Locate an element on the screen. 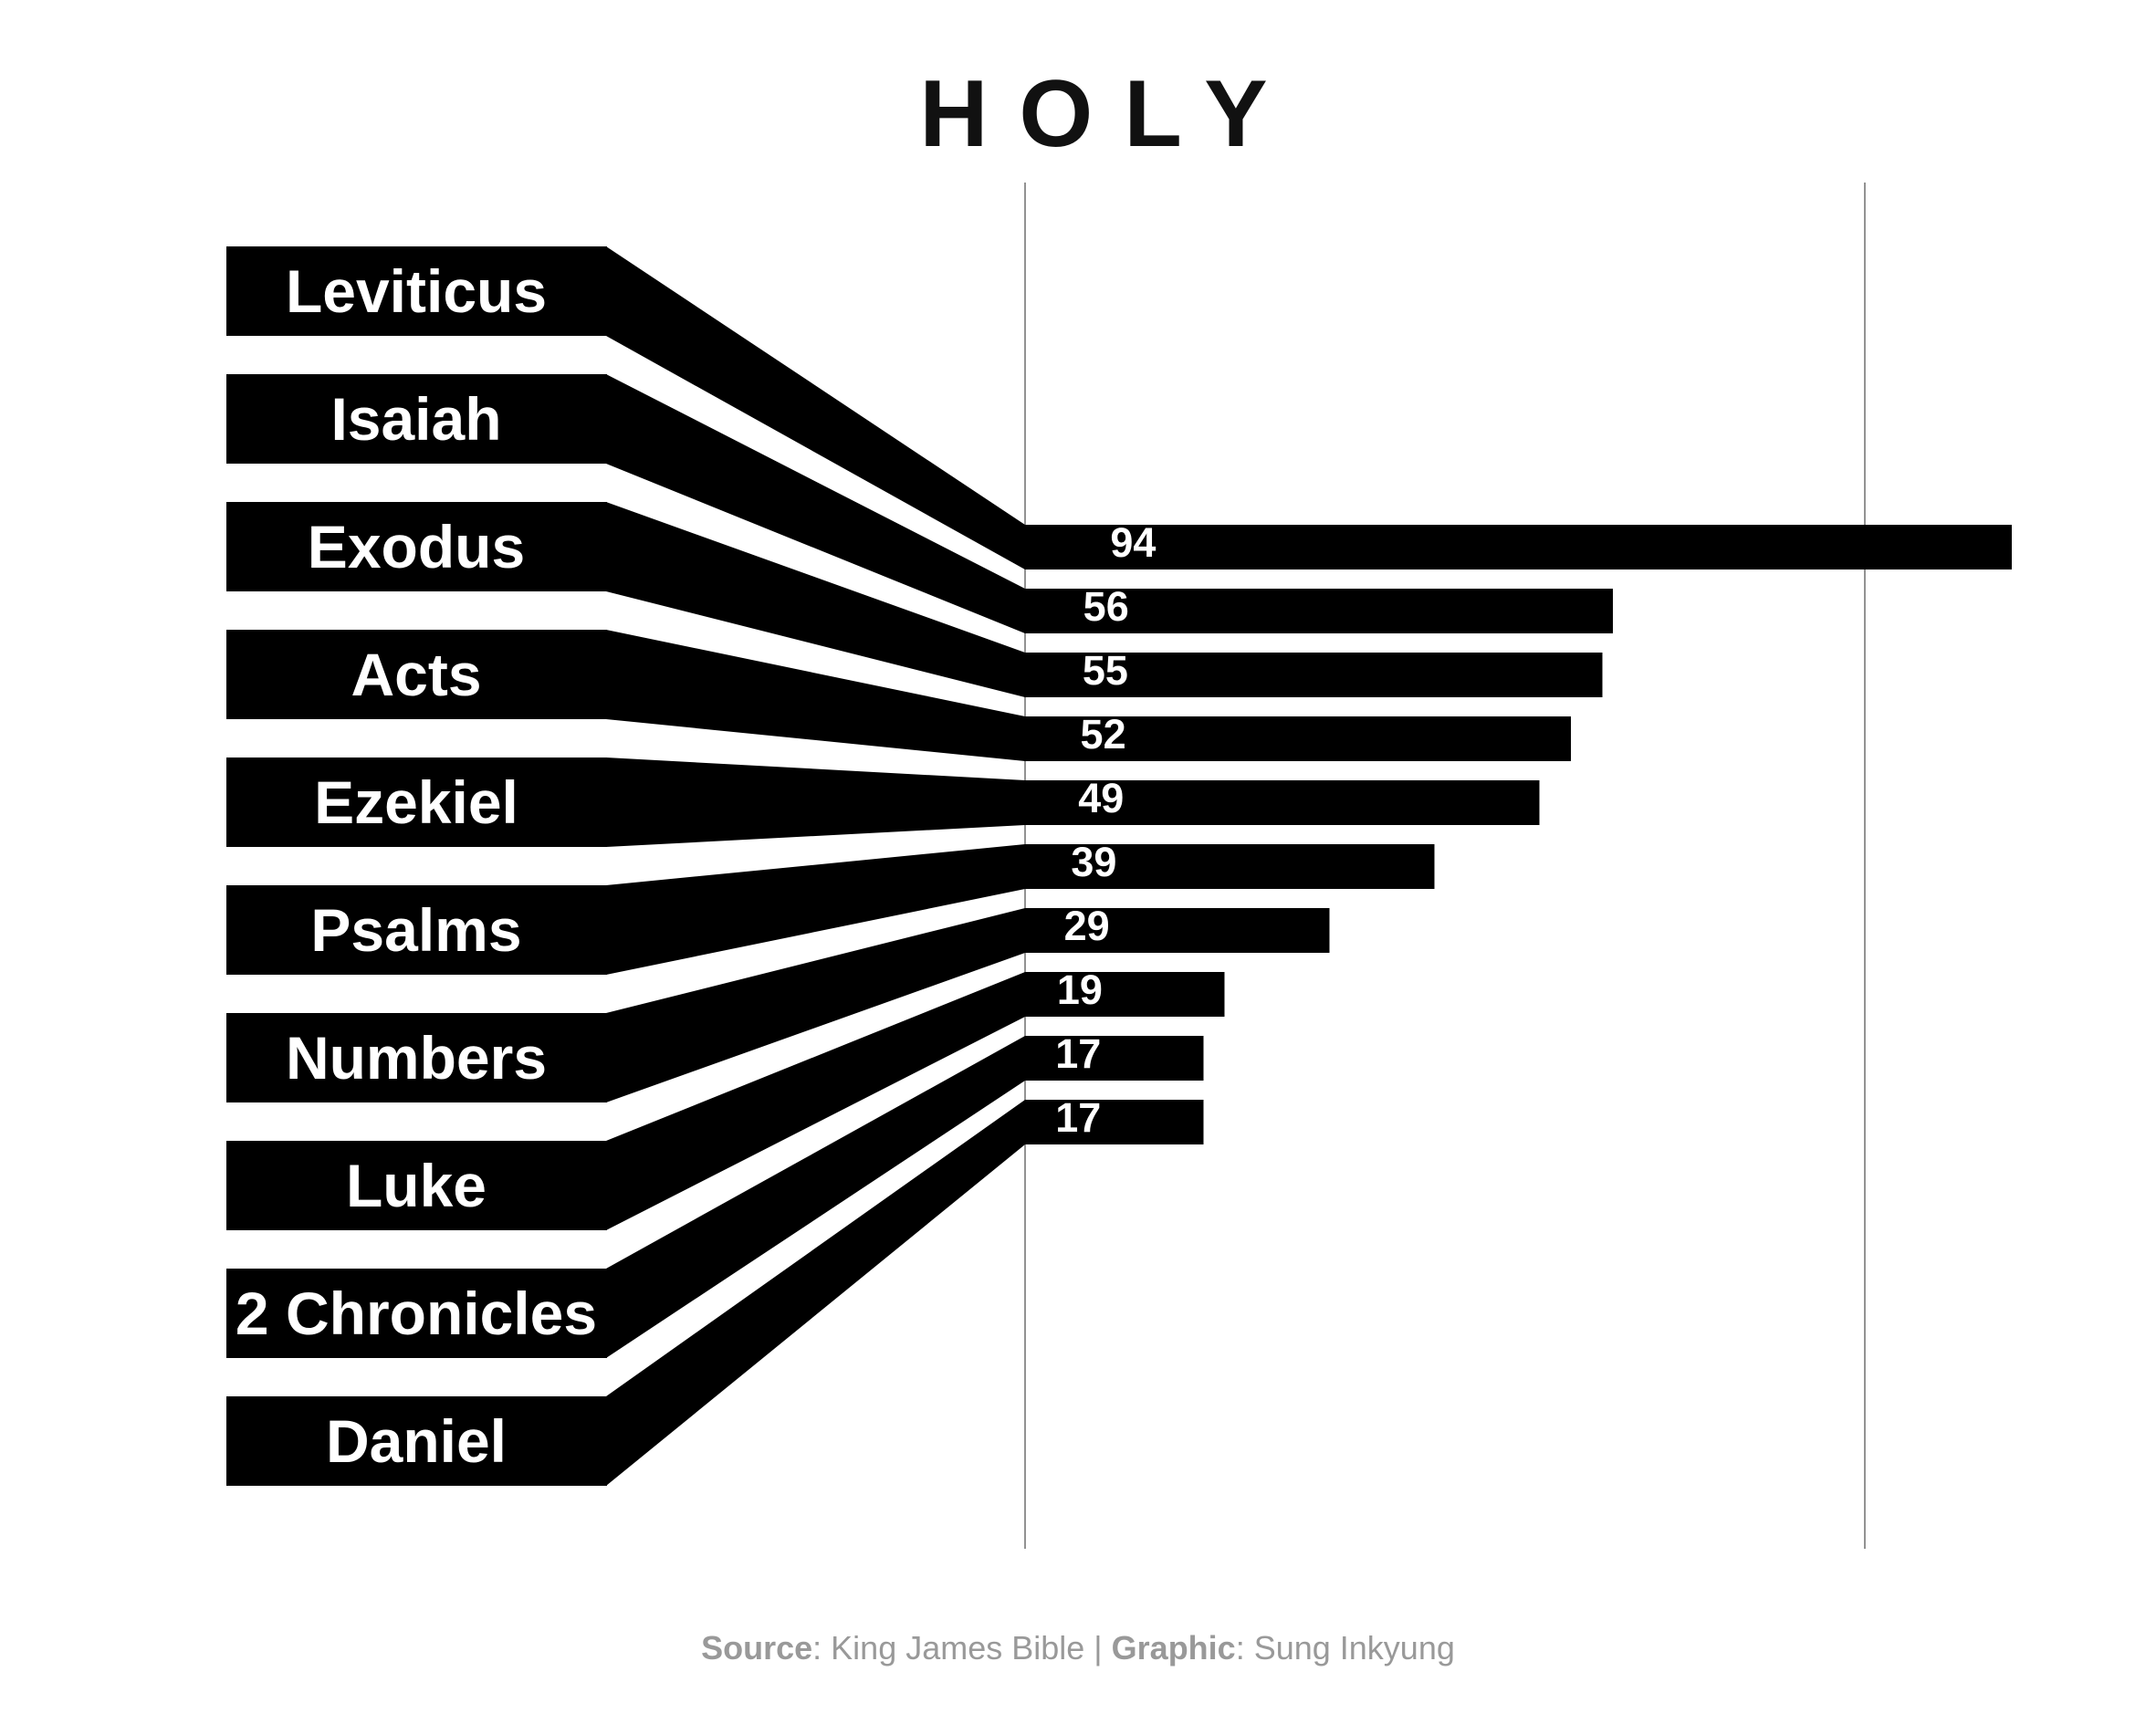  chart-title: HOLY is located at coordinates (1109, 114).